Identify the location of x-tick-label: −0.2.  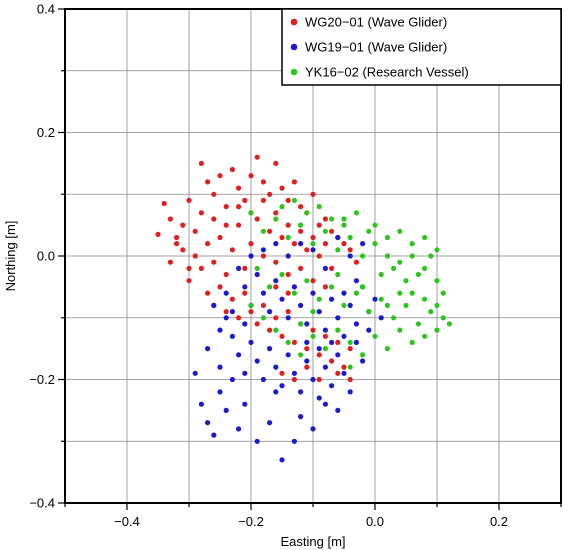
(251, 521).